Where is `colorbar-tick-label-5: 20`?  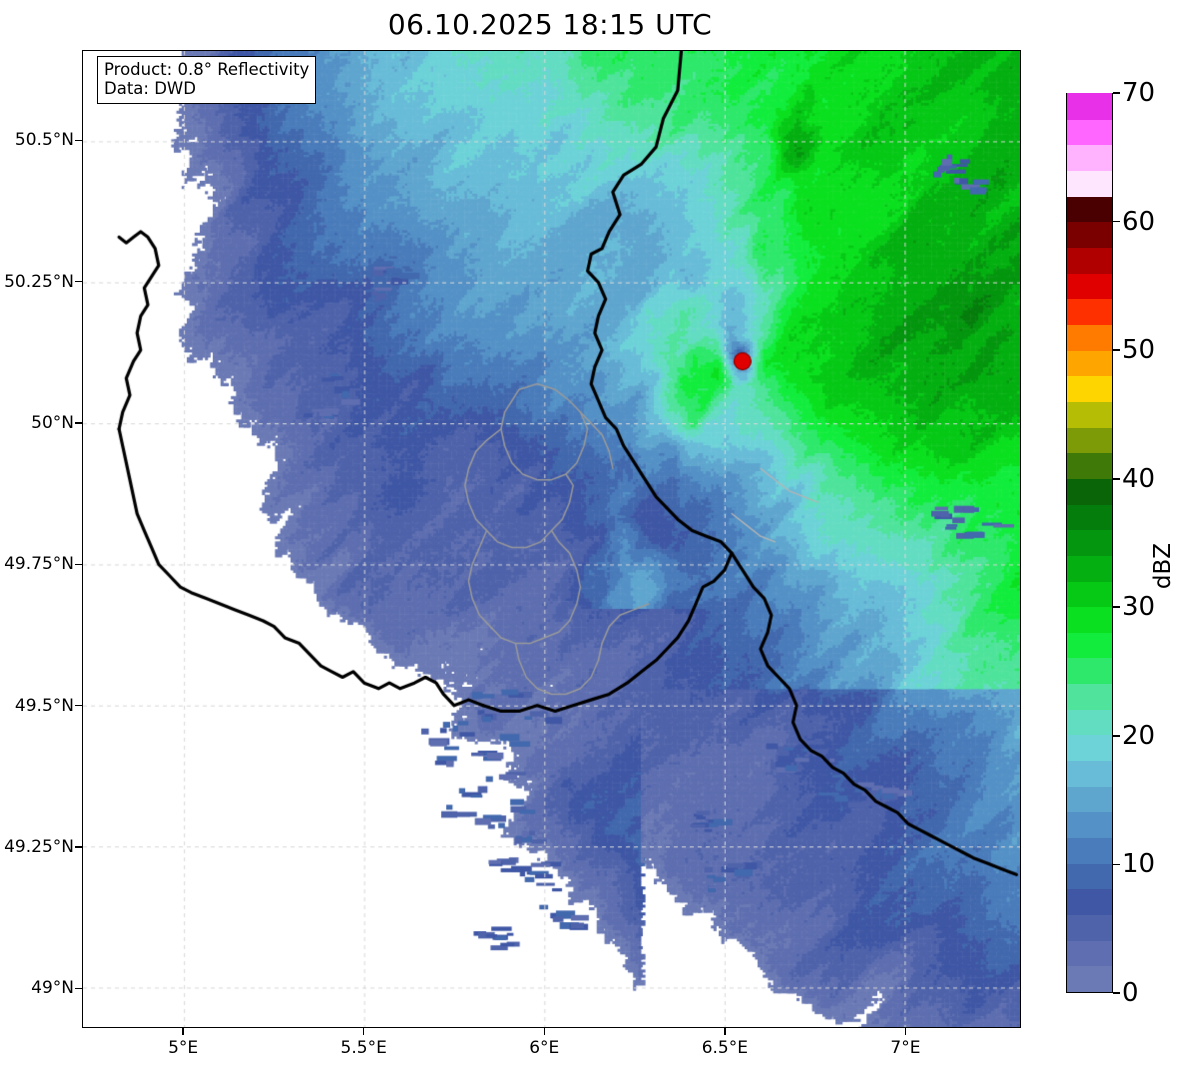 colorbar-tick-label-5: 20 is located at coordinates (1139, 735).